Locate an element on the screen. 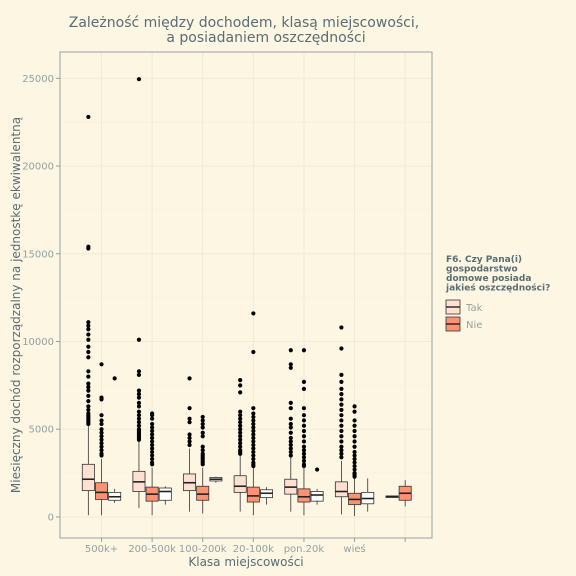 The width and height of the screenshot is (576, 576). legend-title-line: domowe posiada is located at coordinates (488, 279).